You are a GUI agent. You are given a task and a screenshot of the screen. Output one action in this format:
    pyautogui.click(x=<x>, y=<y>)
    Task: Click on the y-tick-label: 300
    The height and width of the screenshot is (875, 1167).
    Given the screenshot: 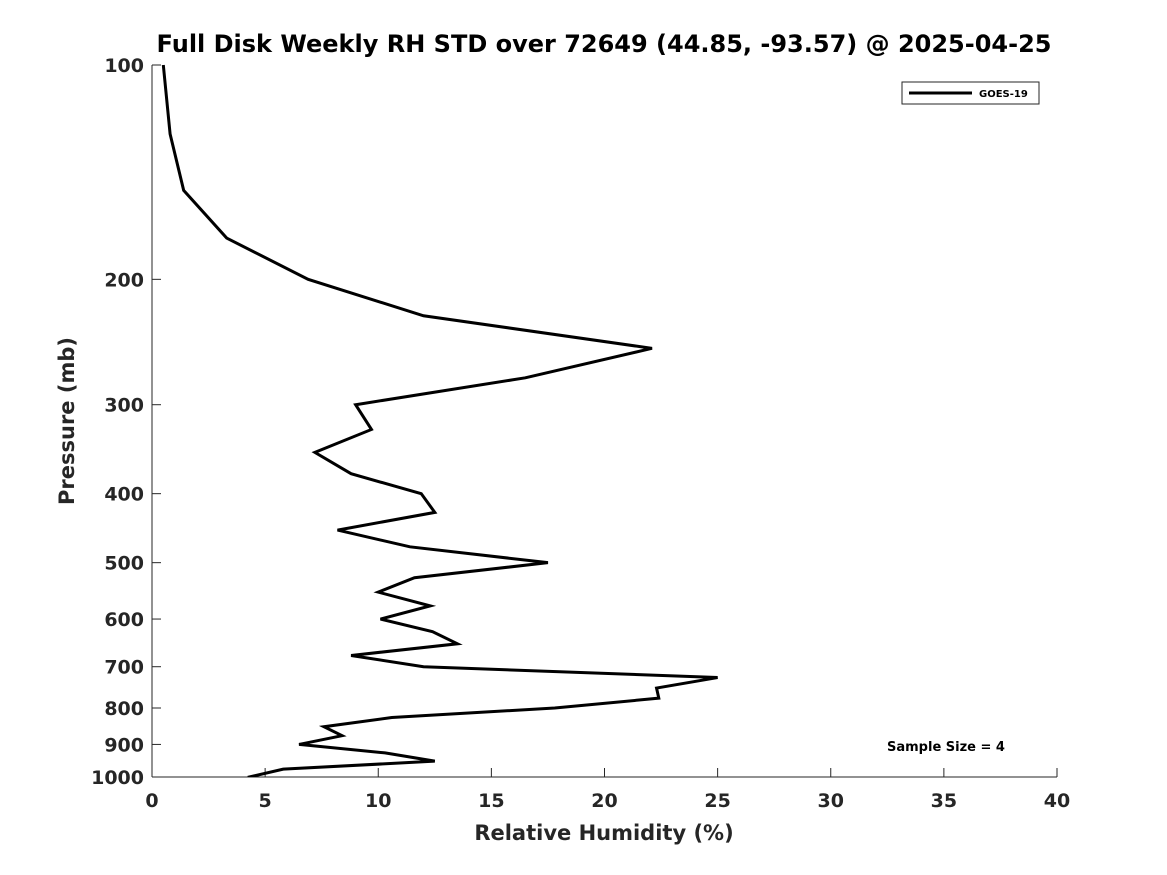 What is the action you would take?
    pyautogui.click(x=124, y=406)
    